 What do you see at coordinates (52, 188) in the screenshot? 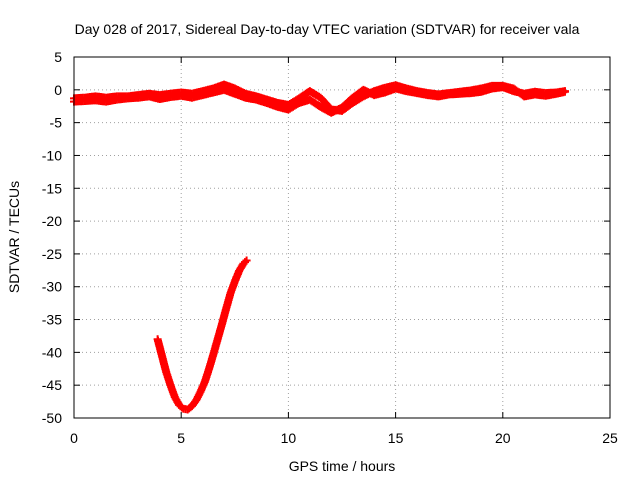
I see `y-tick-label: -15` at bounding box center [52, 188].